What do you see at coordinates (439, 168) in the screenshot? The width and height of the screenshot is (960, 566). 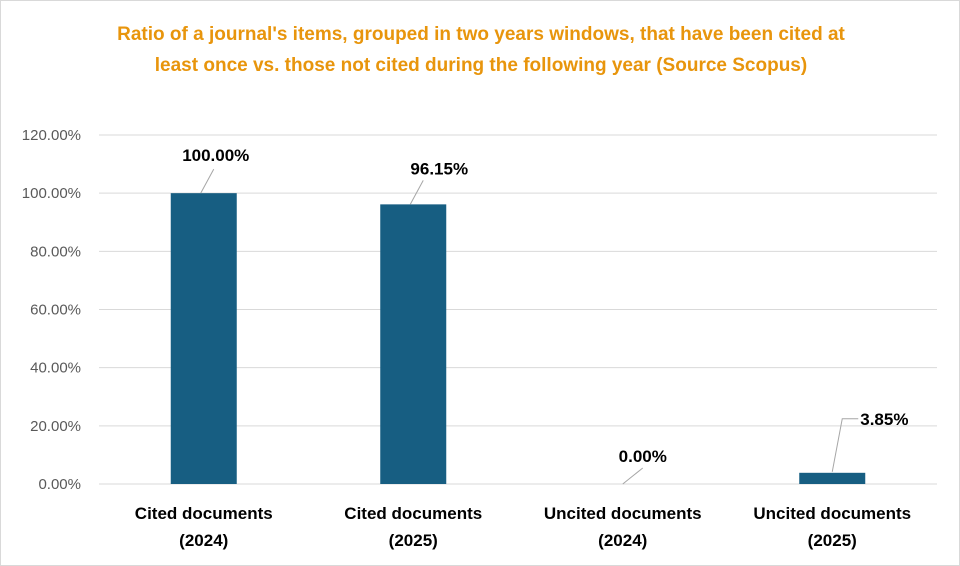 I see `data-label: 96.15%` at bounding box center [439, 168].